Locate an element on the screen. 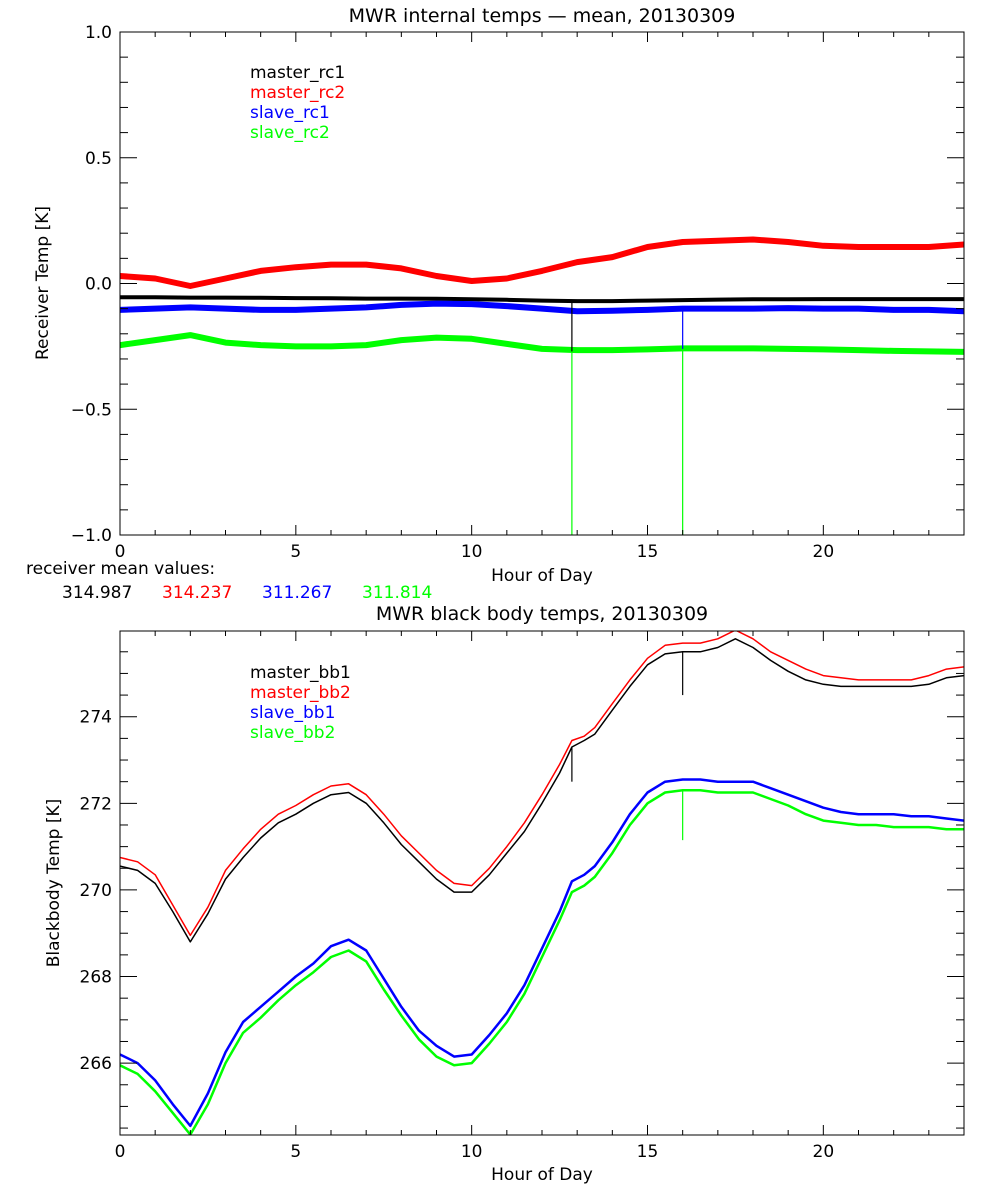 This screenshot has height=1200, width=1000. bottom-y-axis-label: Blackbody Temp [K] is located at coordinates (54, 883).